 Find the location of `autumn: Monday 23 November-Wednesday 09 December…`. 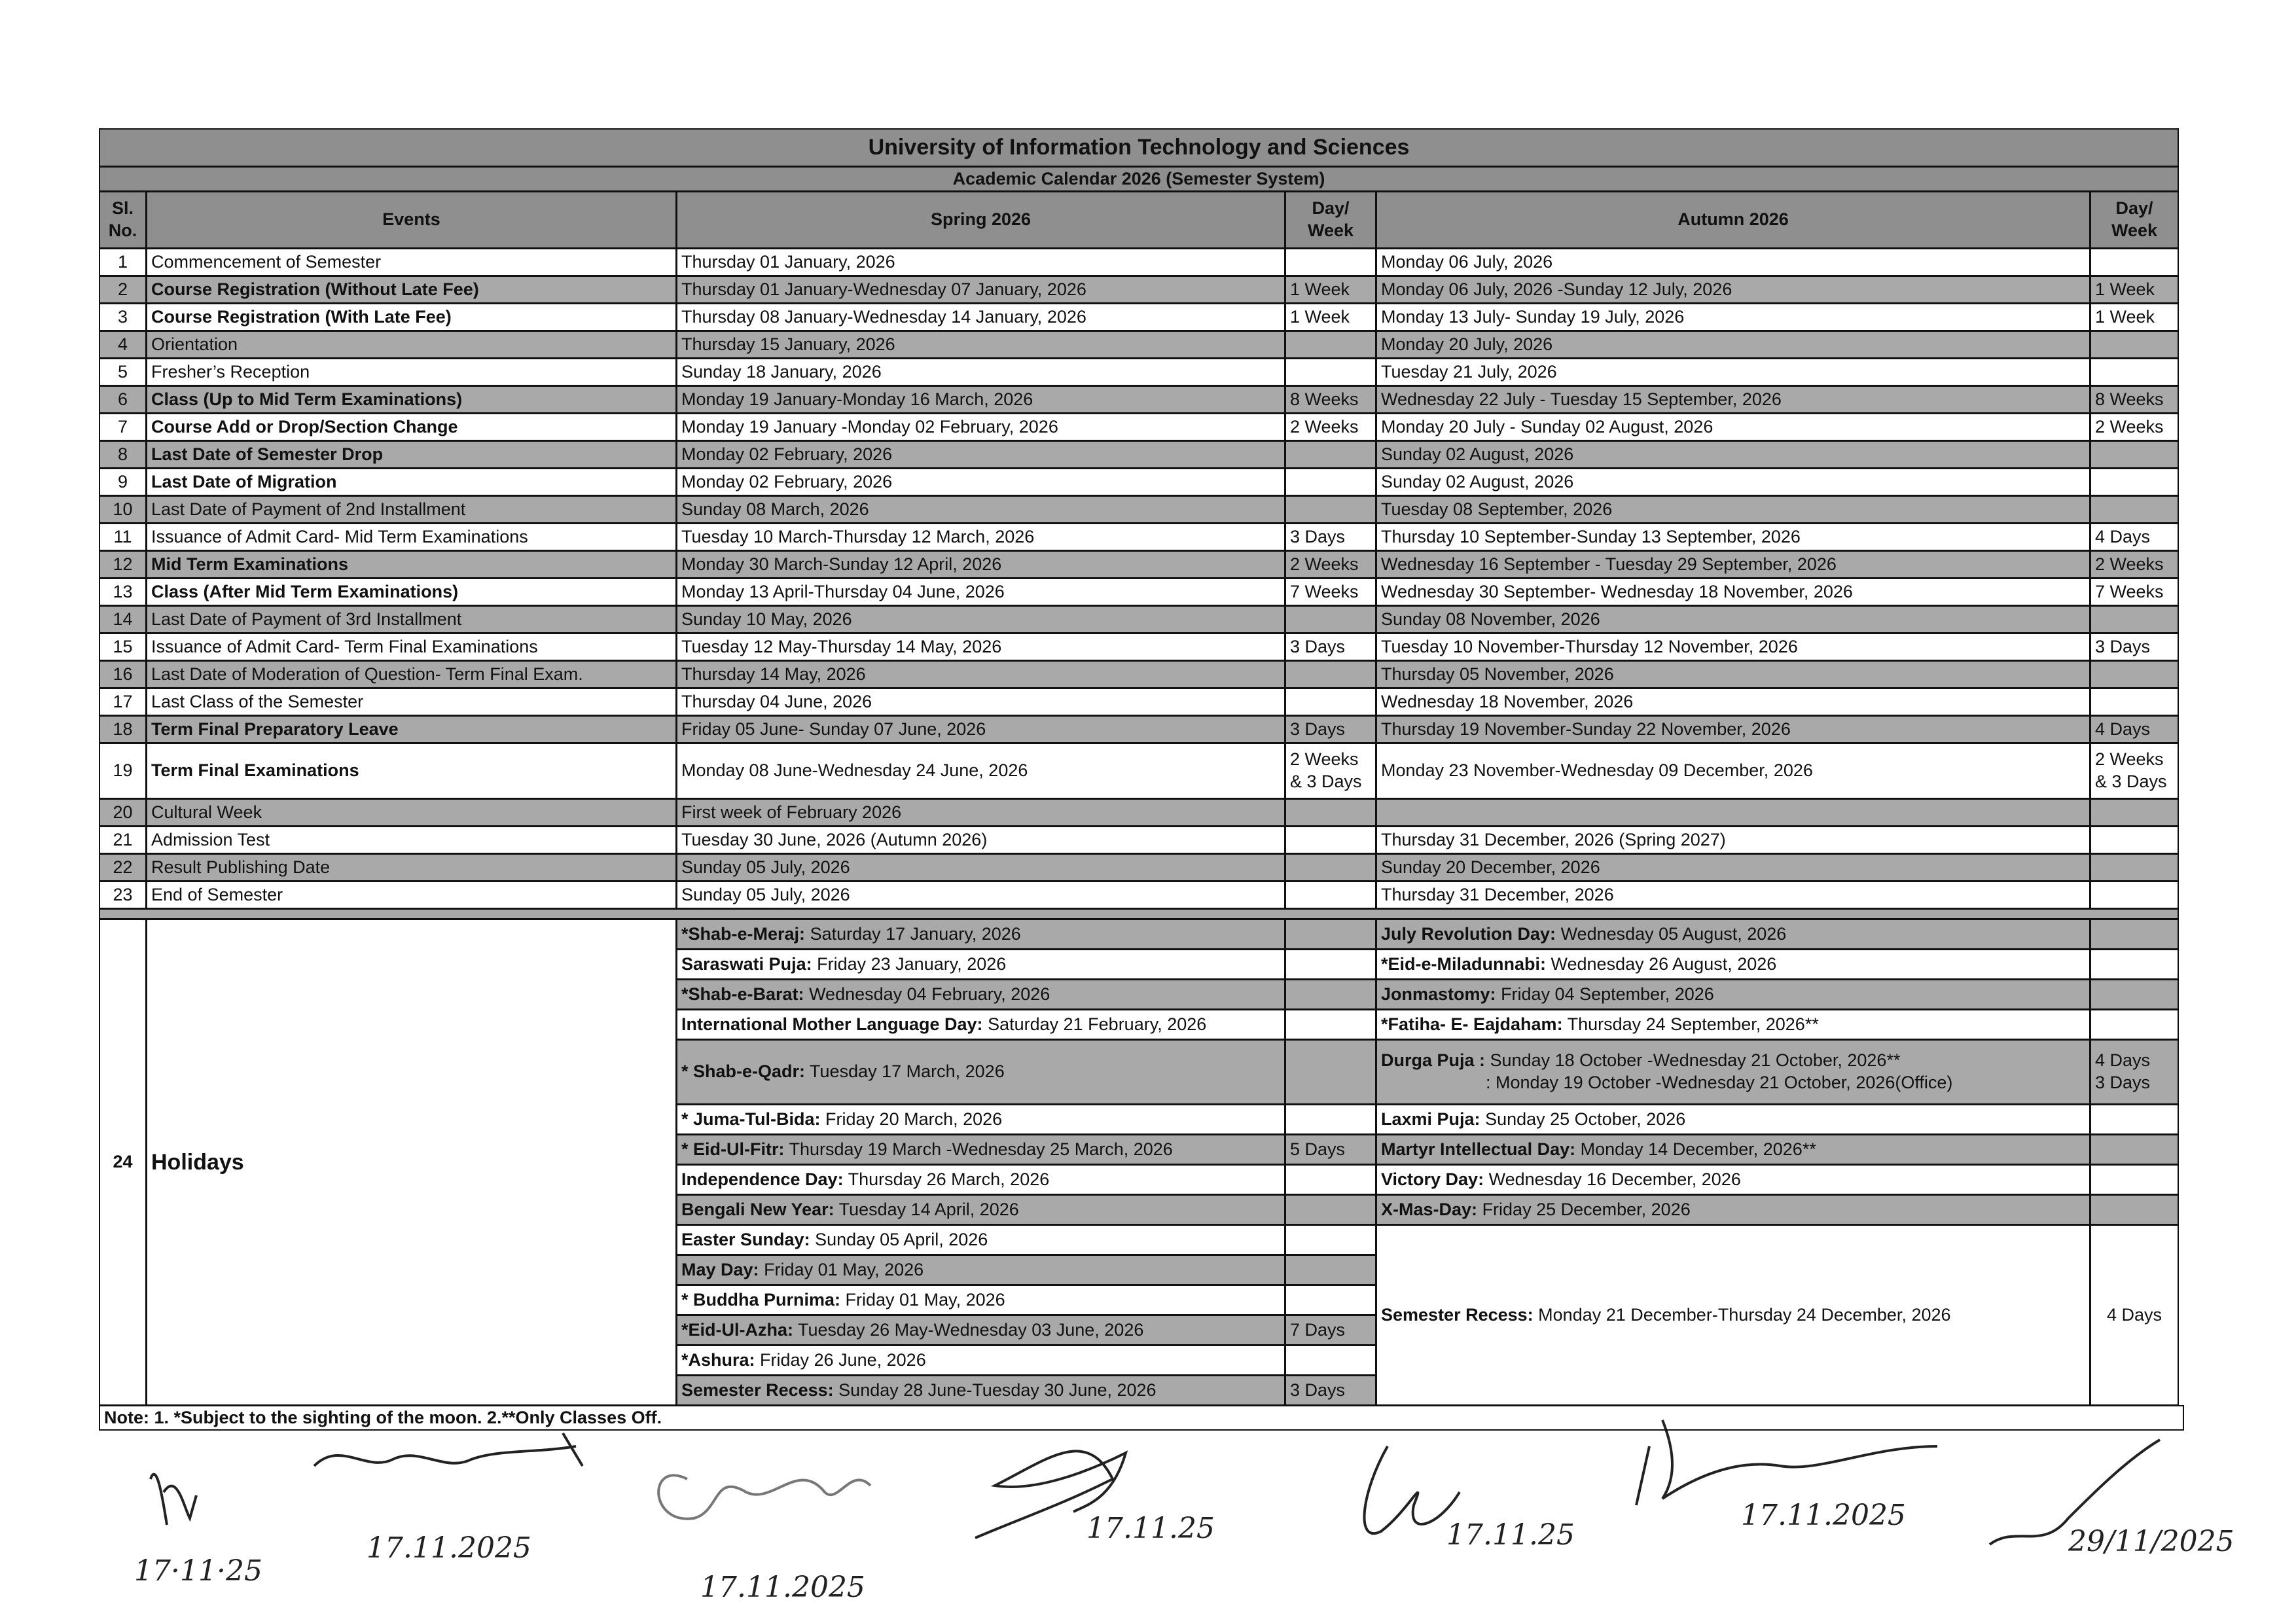

autumn: Monday 23 November-Wednesday 09 December… is located at coordinates (1597, 771).